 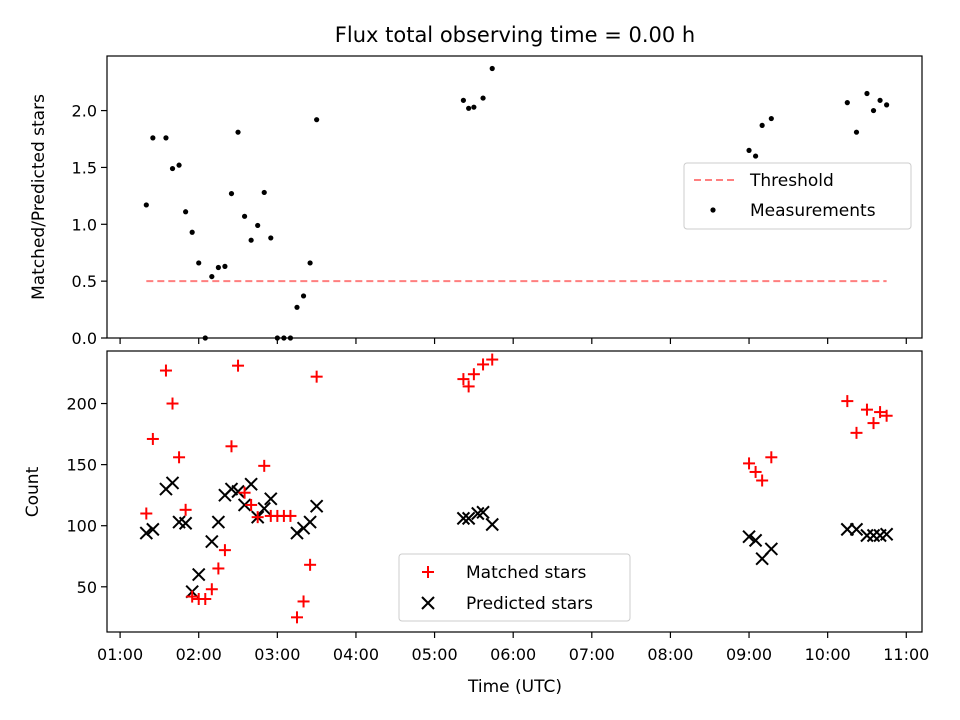 I want to click on bottom-y-axis-label: Count, so click(x=33, y=491).